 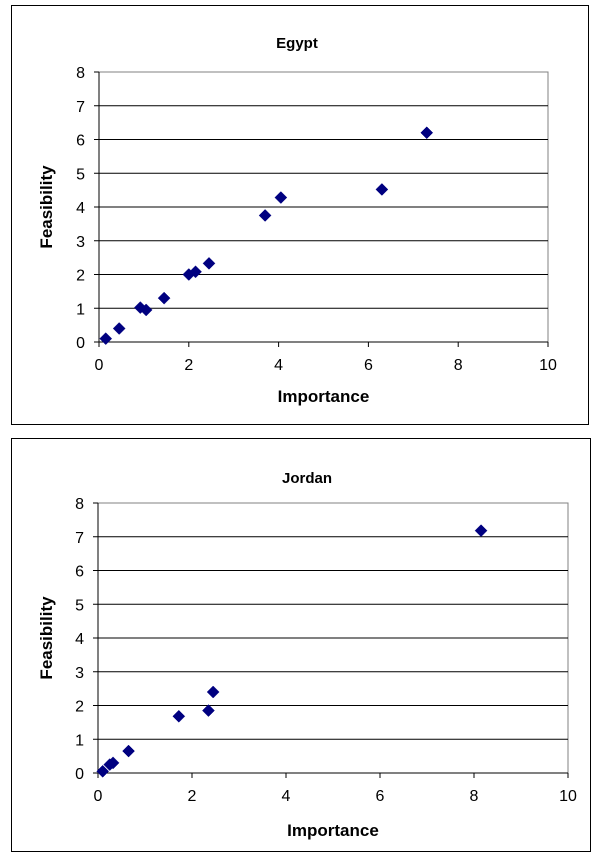 What do you see at coordinates (307, 478) in the screenshot?
I see `chart-title: Jordan` at bounding box center [307, 478].